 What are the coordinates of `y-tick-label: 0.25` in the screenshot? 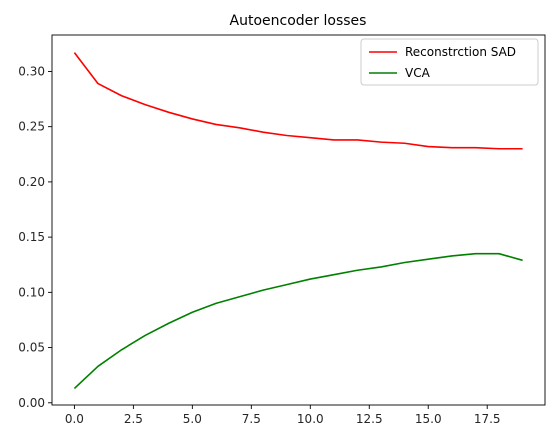 It's located at (31, 127).